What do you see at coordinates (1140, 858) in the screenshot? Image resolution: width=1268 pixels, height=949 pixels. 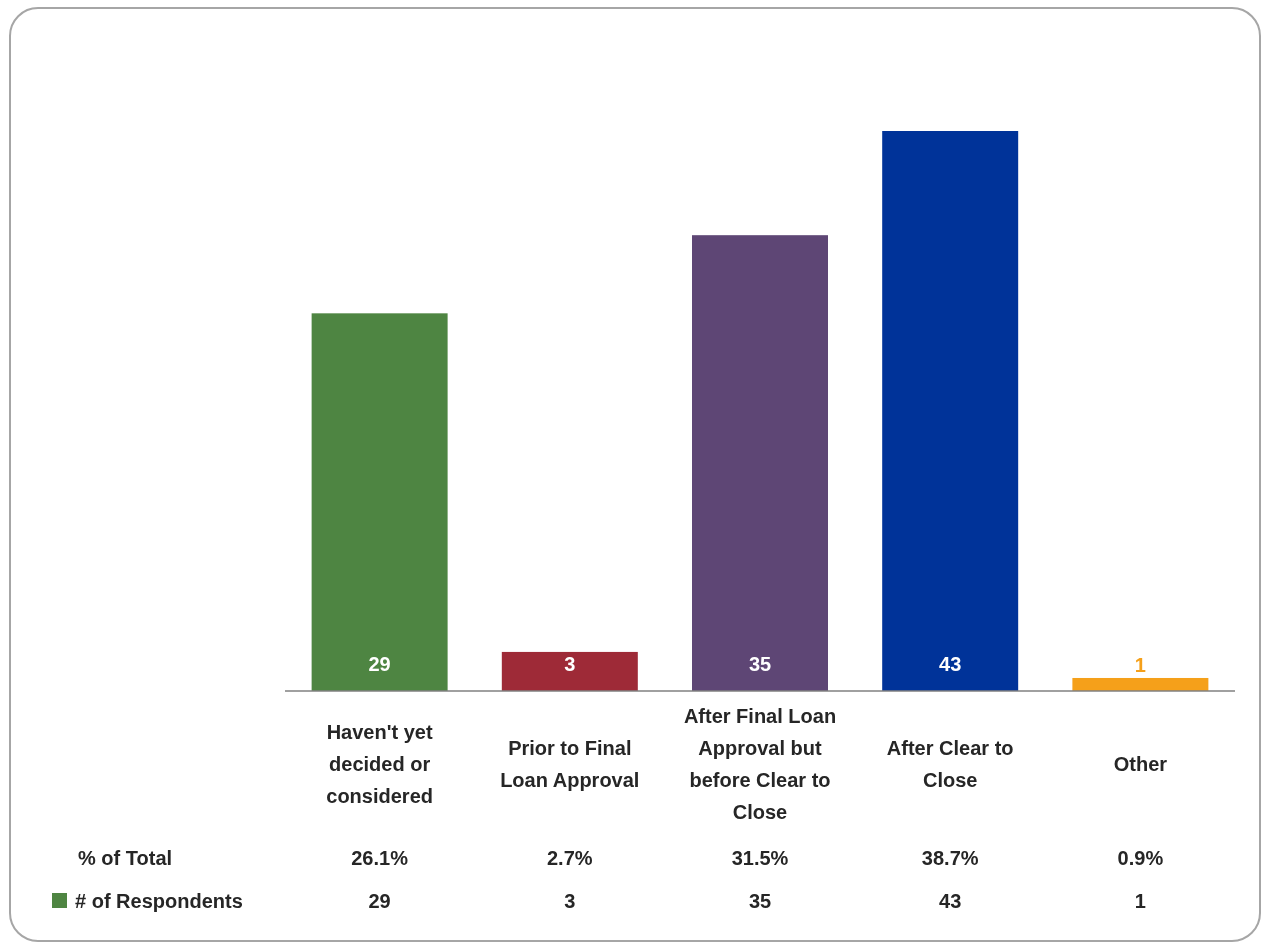 I see `text: 0.9%` at bounding box center [1140, 858].